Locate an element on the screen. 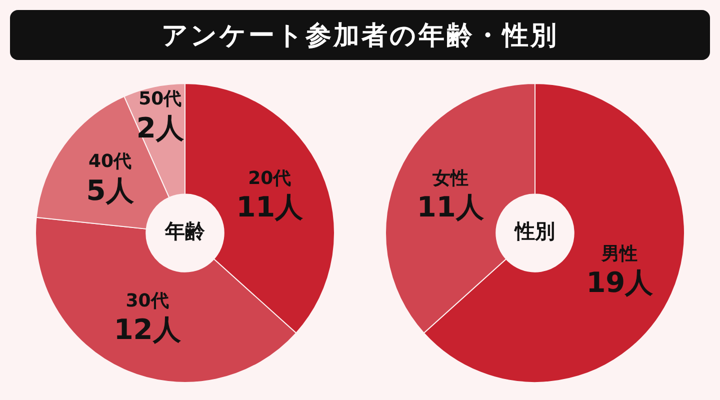  slice-label: 男性 is located at coordinates (619, 253).